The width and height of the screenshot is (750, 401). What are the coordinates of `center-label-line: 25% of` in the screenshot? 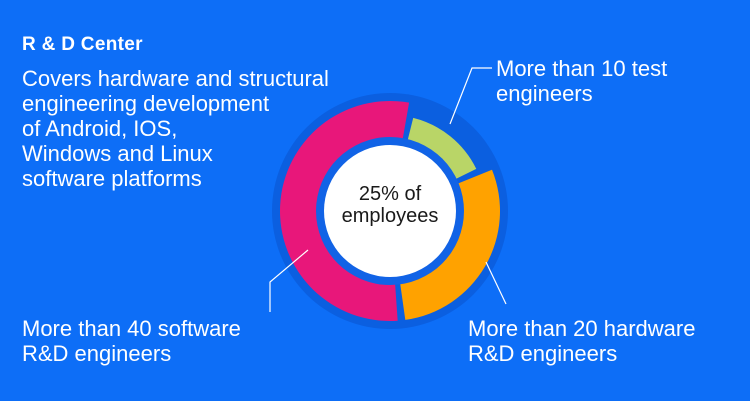 It's located at (390, 194).